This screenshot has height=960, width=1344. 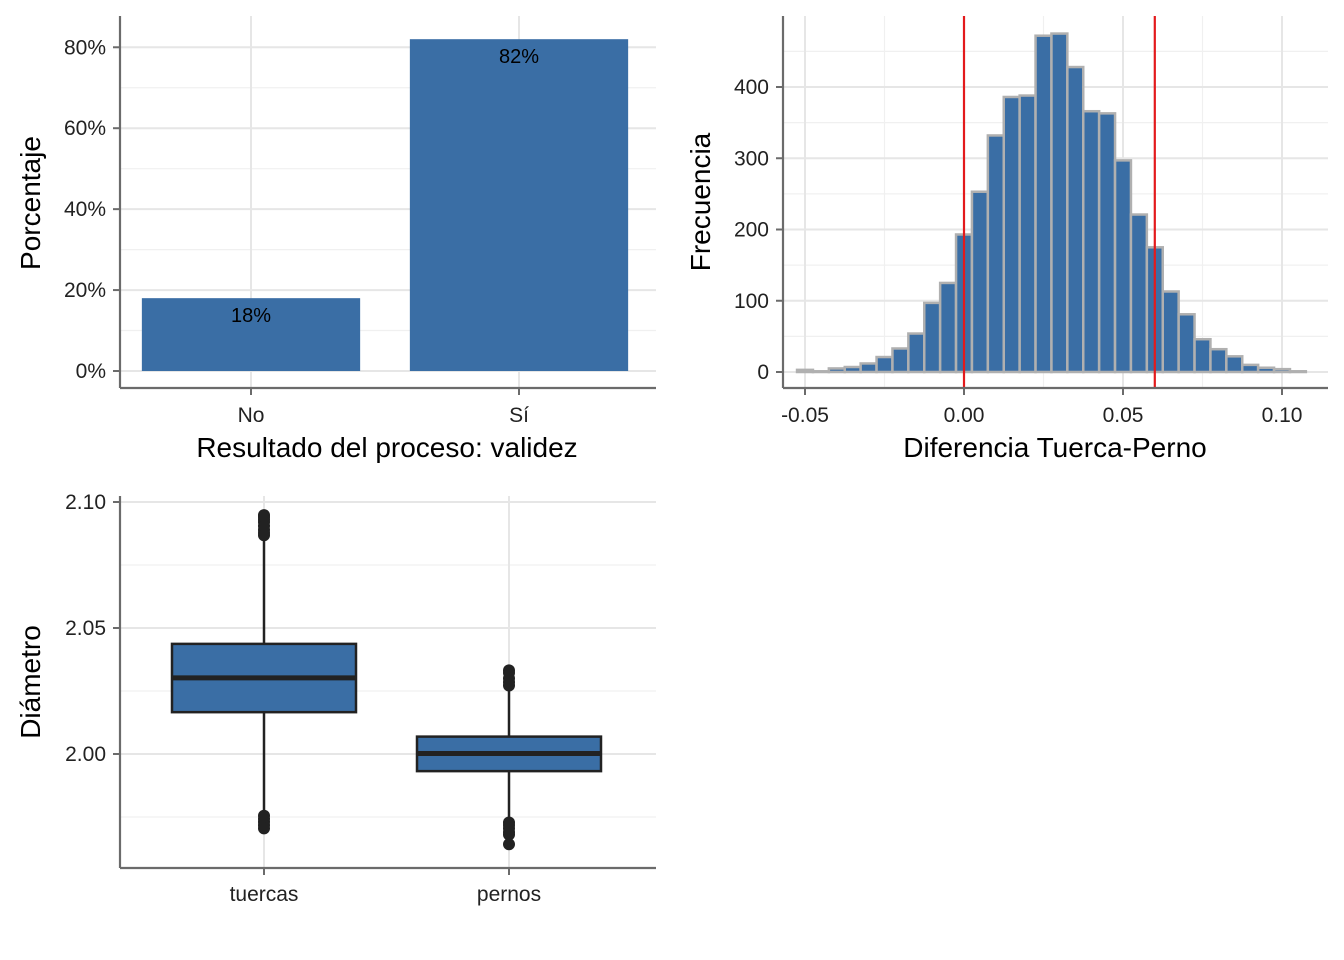 I want to click on bar-Sí, so click(x=519, y=205).